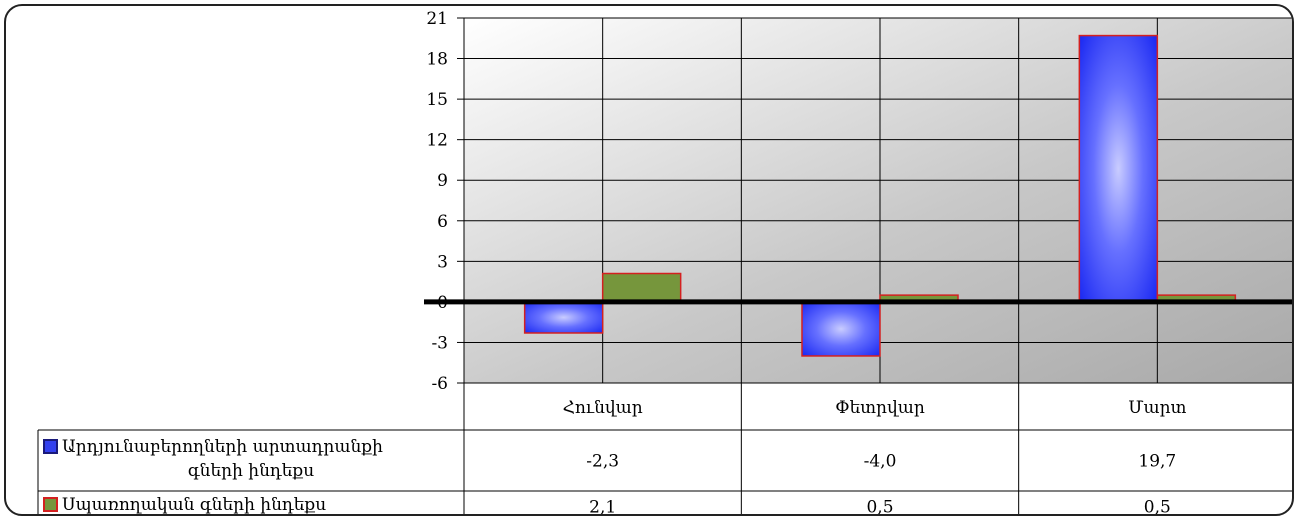  Describe the element at coordinates (437, 19) in the screenshot. I see `y-tick-label: 21` at that location.